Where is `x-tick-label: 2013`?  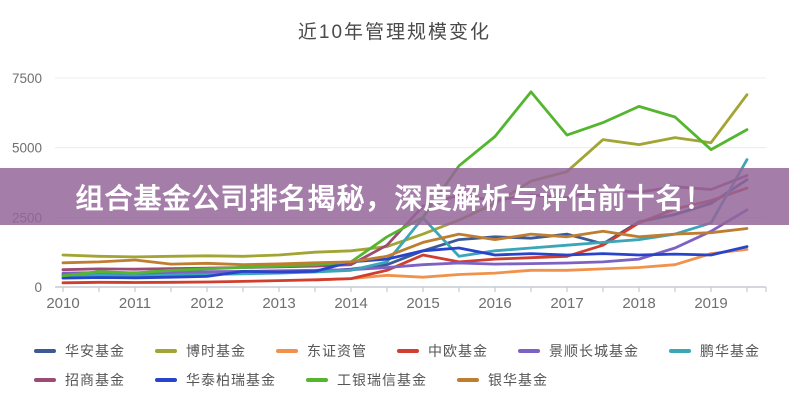
x-tick-label: 2013 is located at coordinates (278, 303).